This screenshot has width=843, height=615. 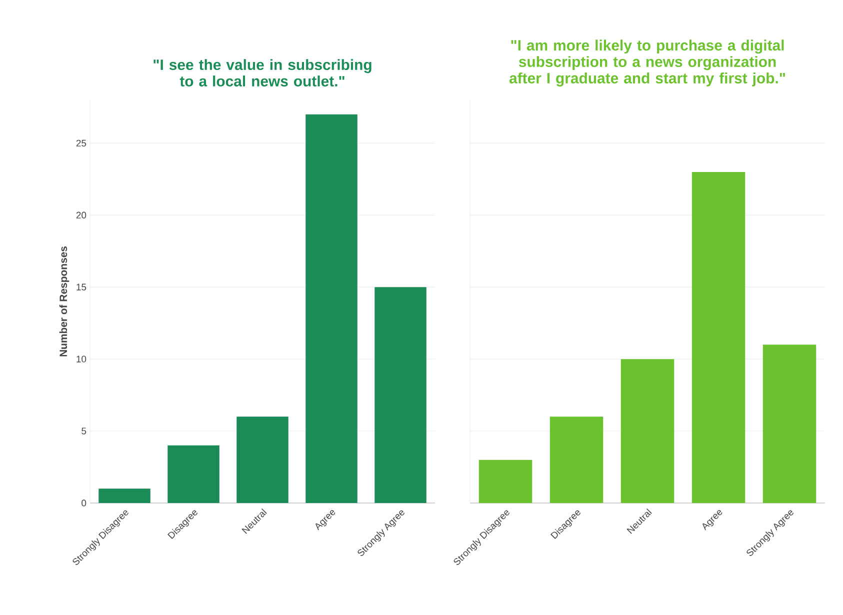 I want to click on y-tick-label: 20, so click(x=81, y=215).